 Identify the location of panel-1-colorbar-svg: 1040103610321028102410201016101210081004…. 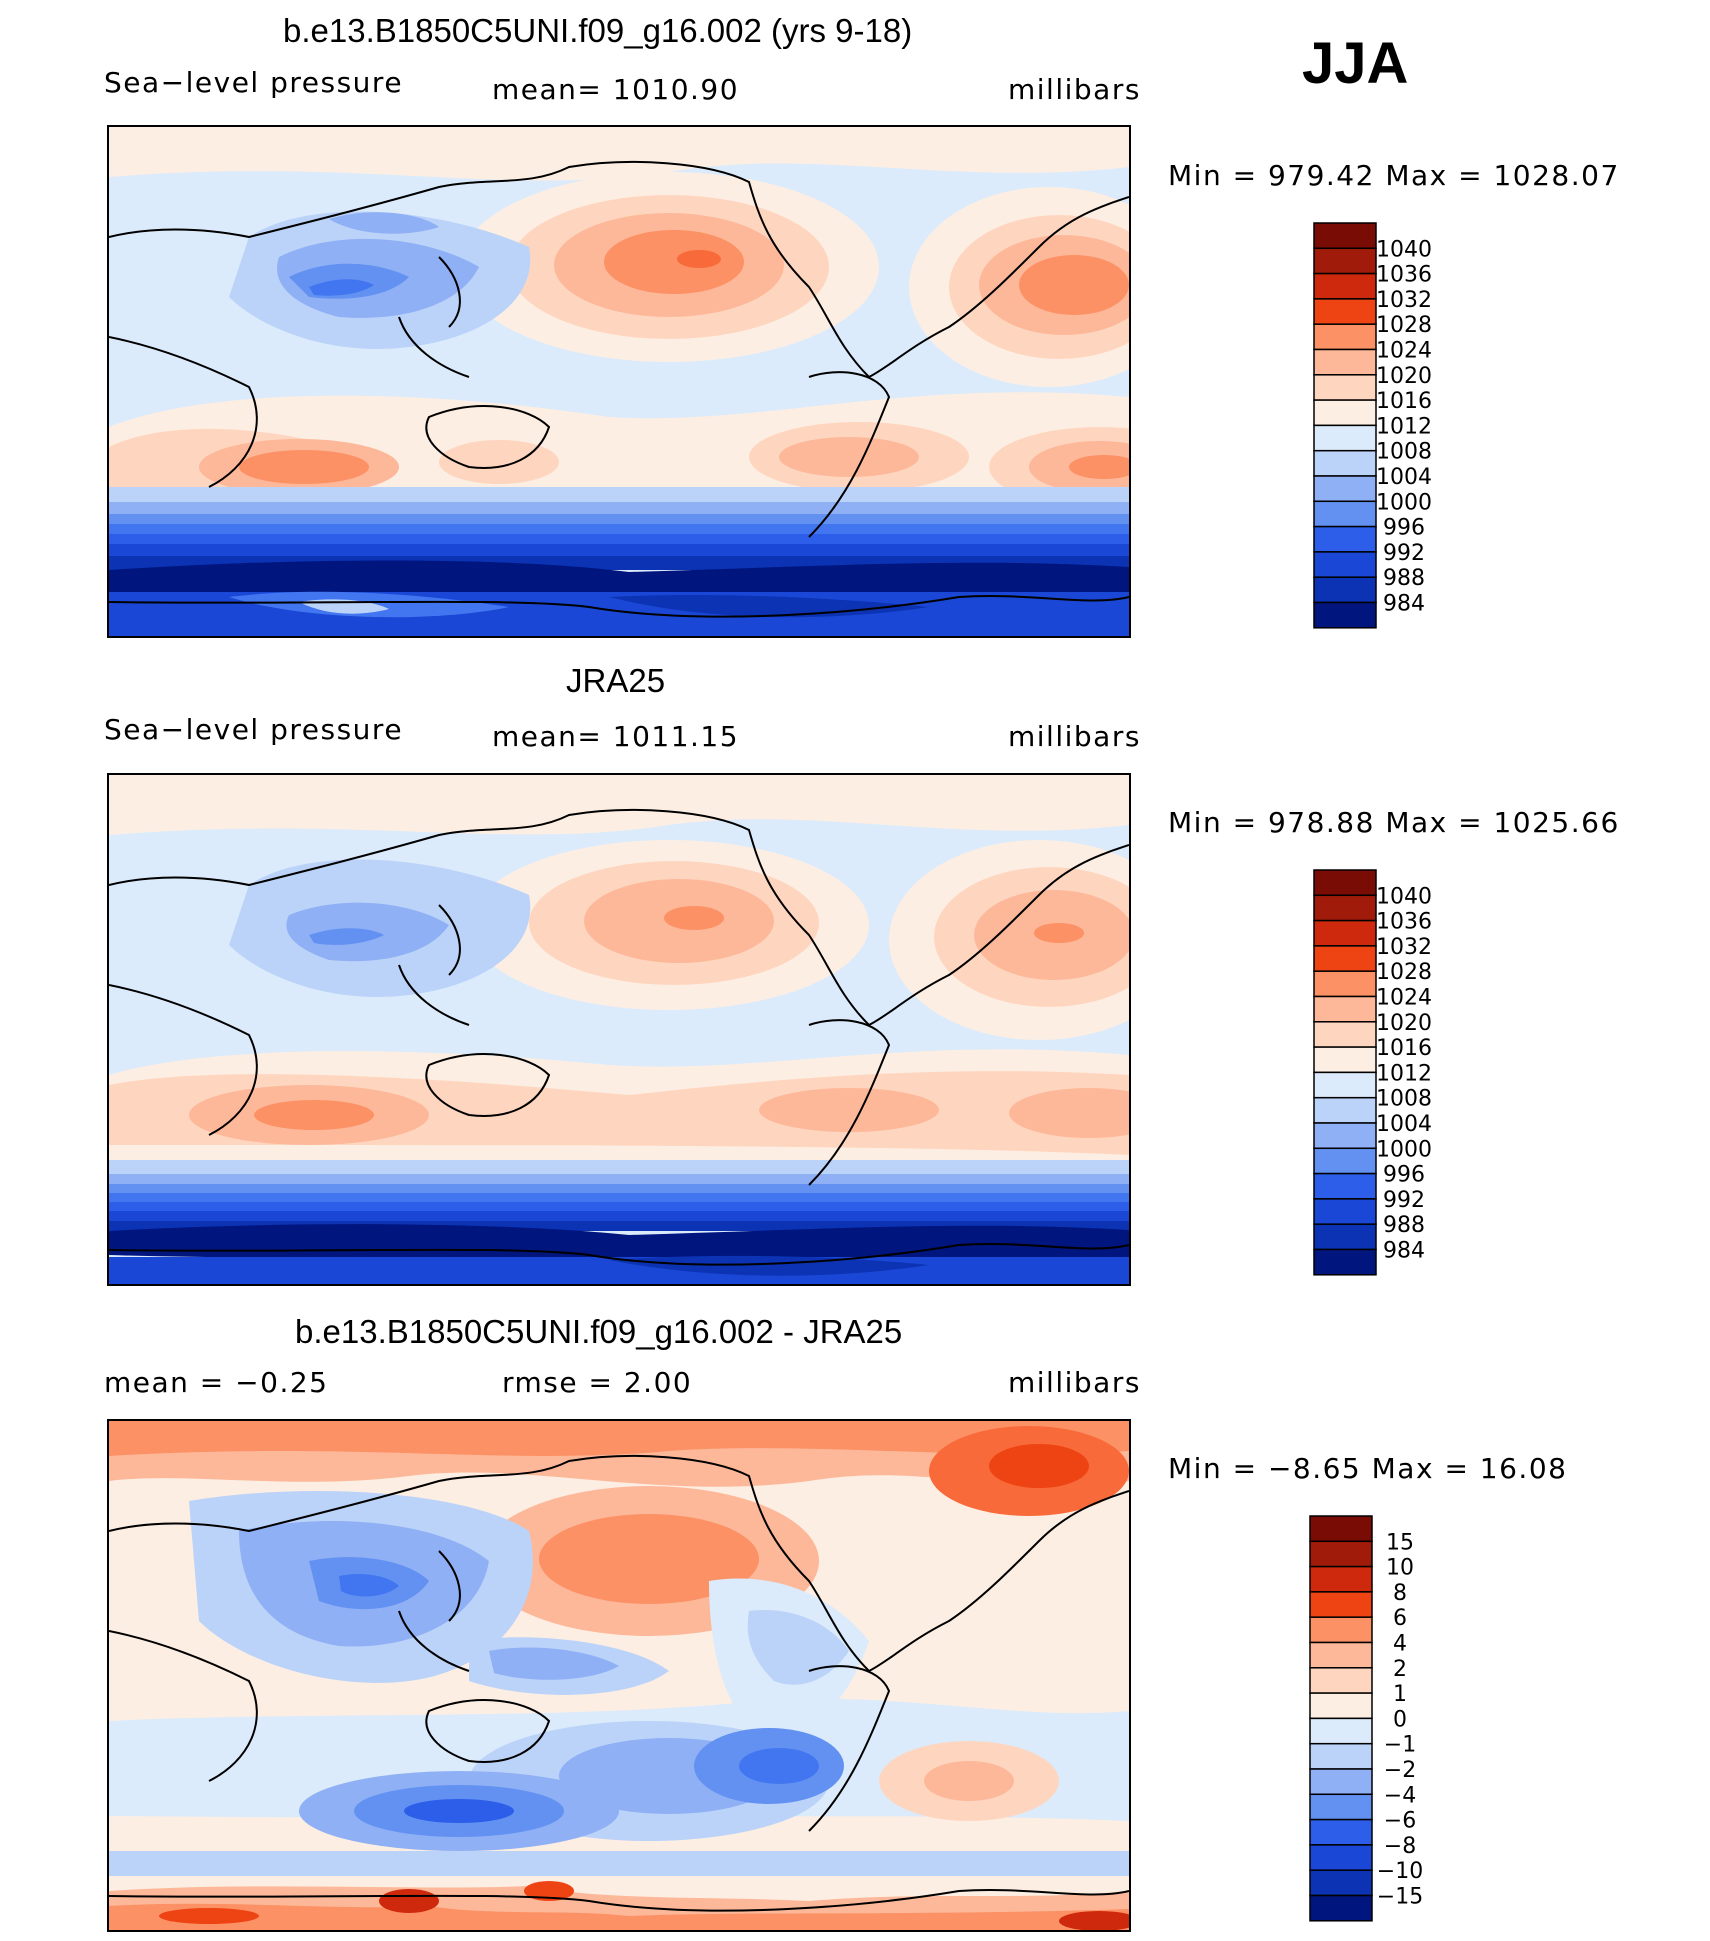
(1372, 425).